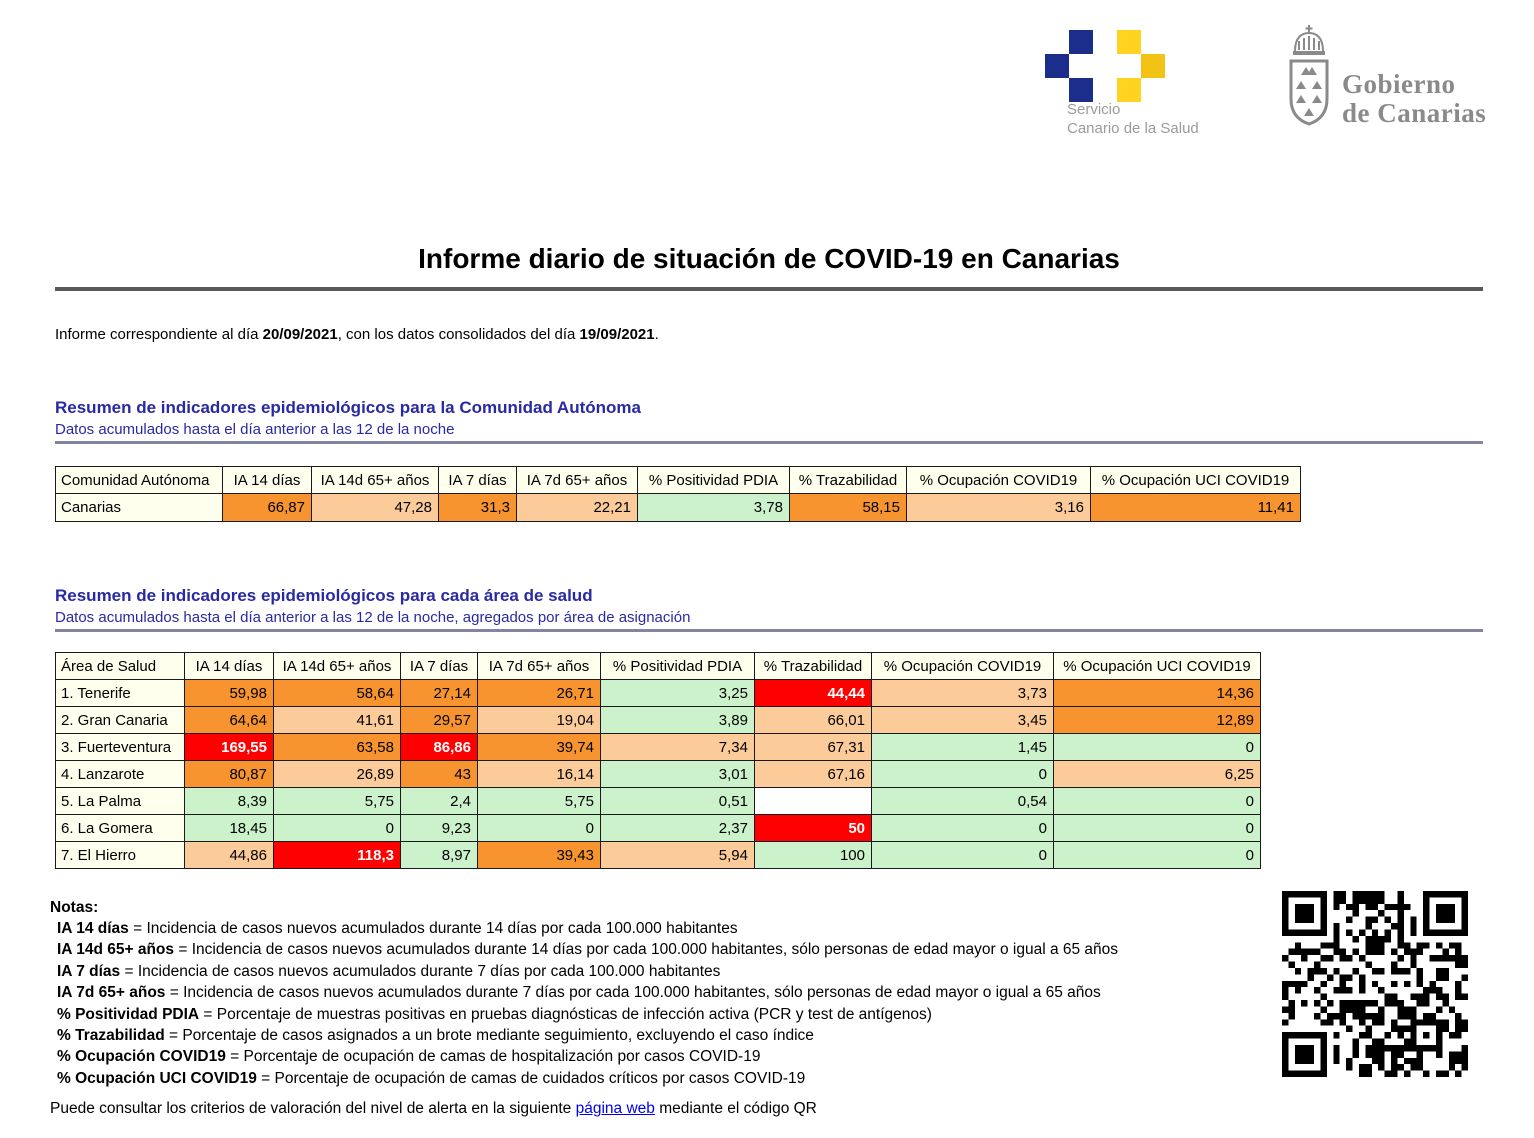 The width and height of the screenshot is (1534, 1138). I want to click on gobierno-canarias-logo: Gobierno de Canarias, so click(1398, 80).